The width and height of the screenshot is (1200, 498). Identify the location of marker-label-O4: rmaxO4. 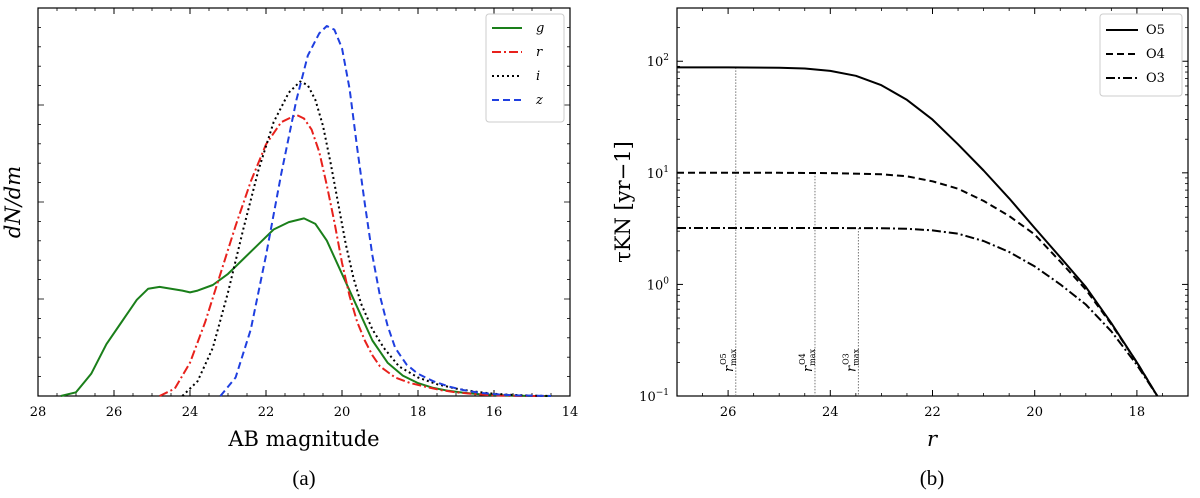
(807, 360).